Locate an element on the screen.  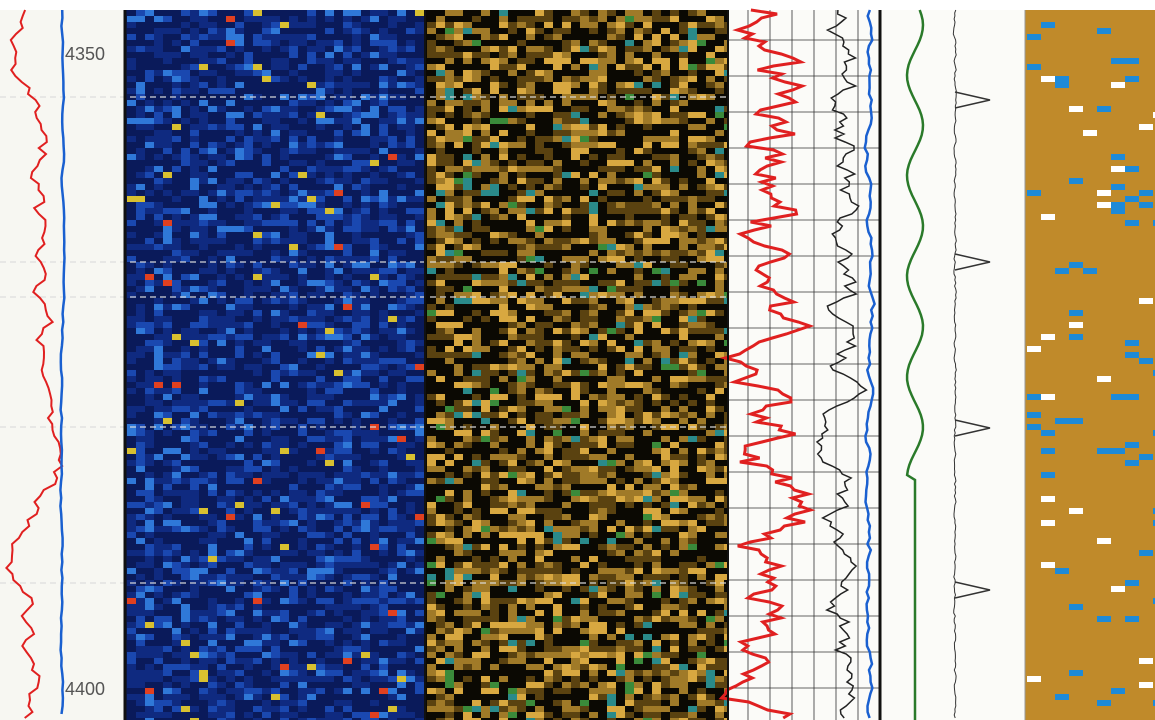
image-cells is located at coordinates (1091, 365).